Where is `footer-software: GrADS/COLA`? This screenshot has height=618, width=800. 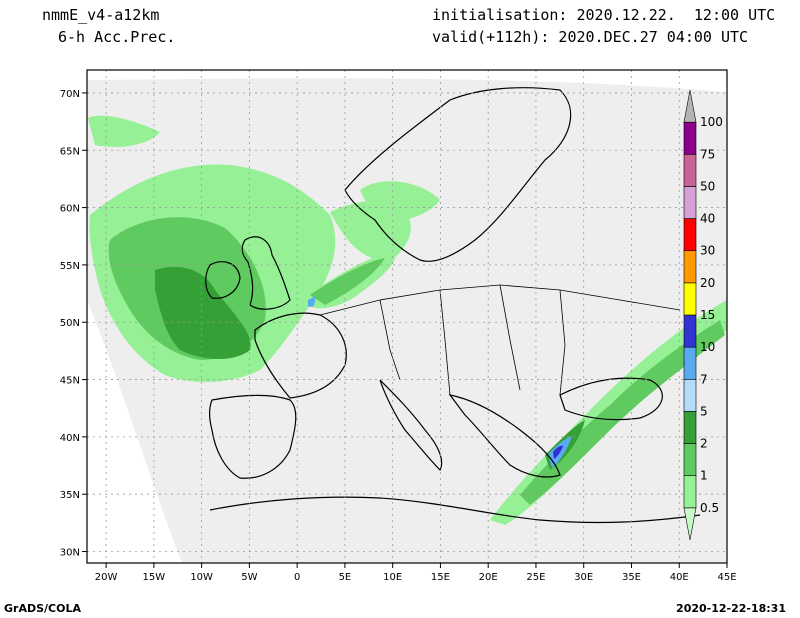 footer-software: GrADS/COLA is located at coordinates (42, 608).